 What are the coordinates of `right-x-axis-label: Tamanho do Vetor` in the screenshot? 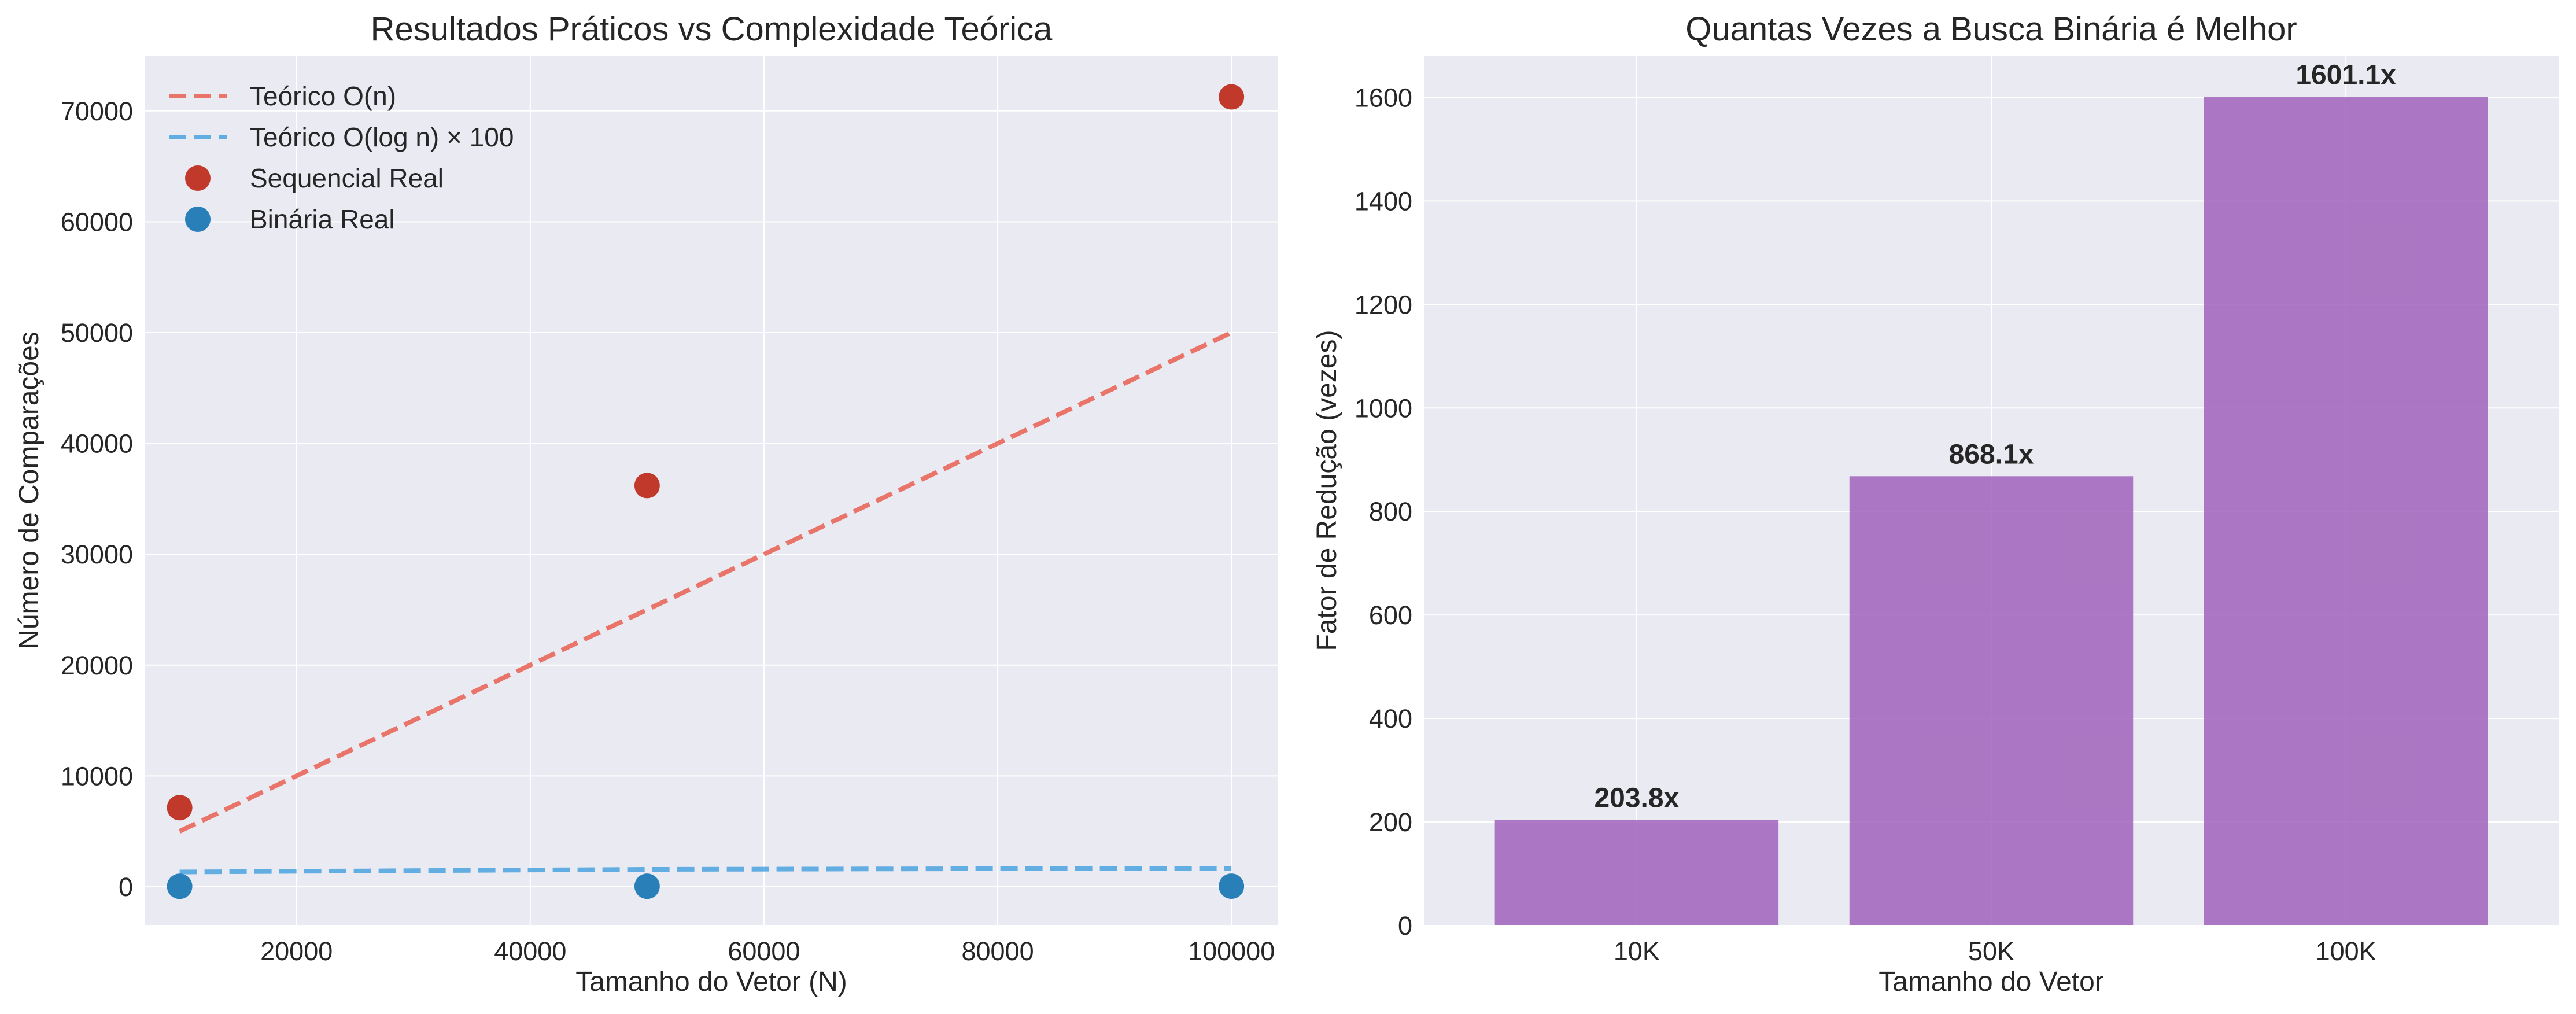 It's located at (1991, 982).